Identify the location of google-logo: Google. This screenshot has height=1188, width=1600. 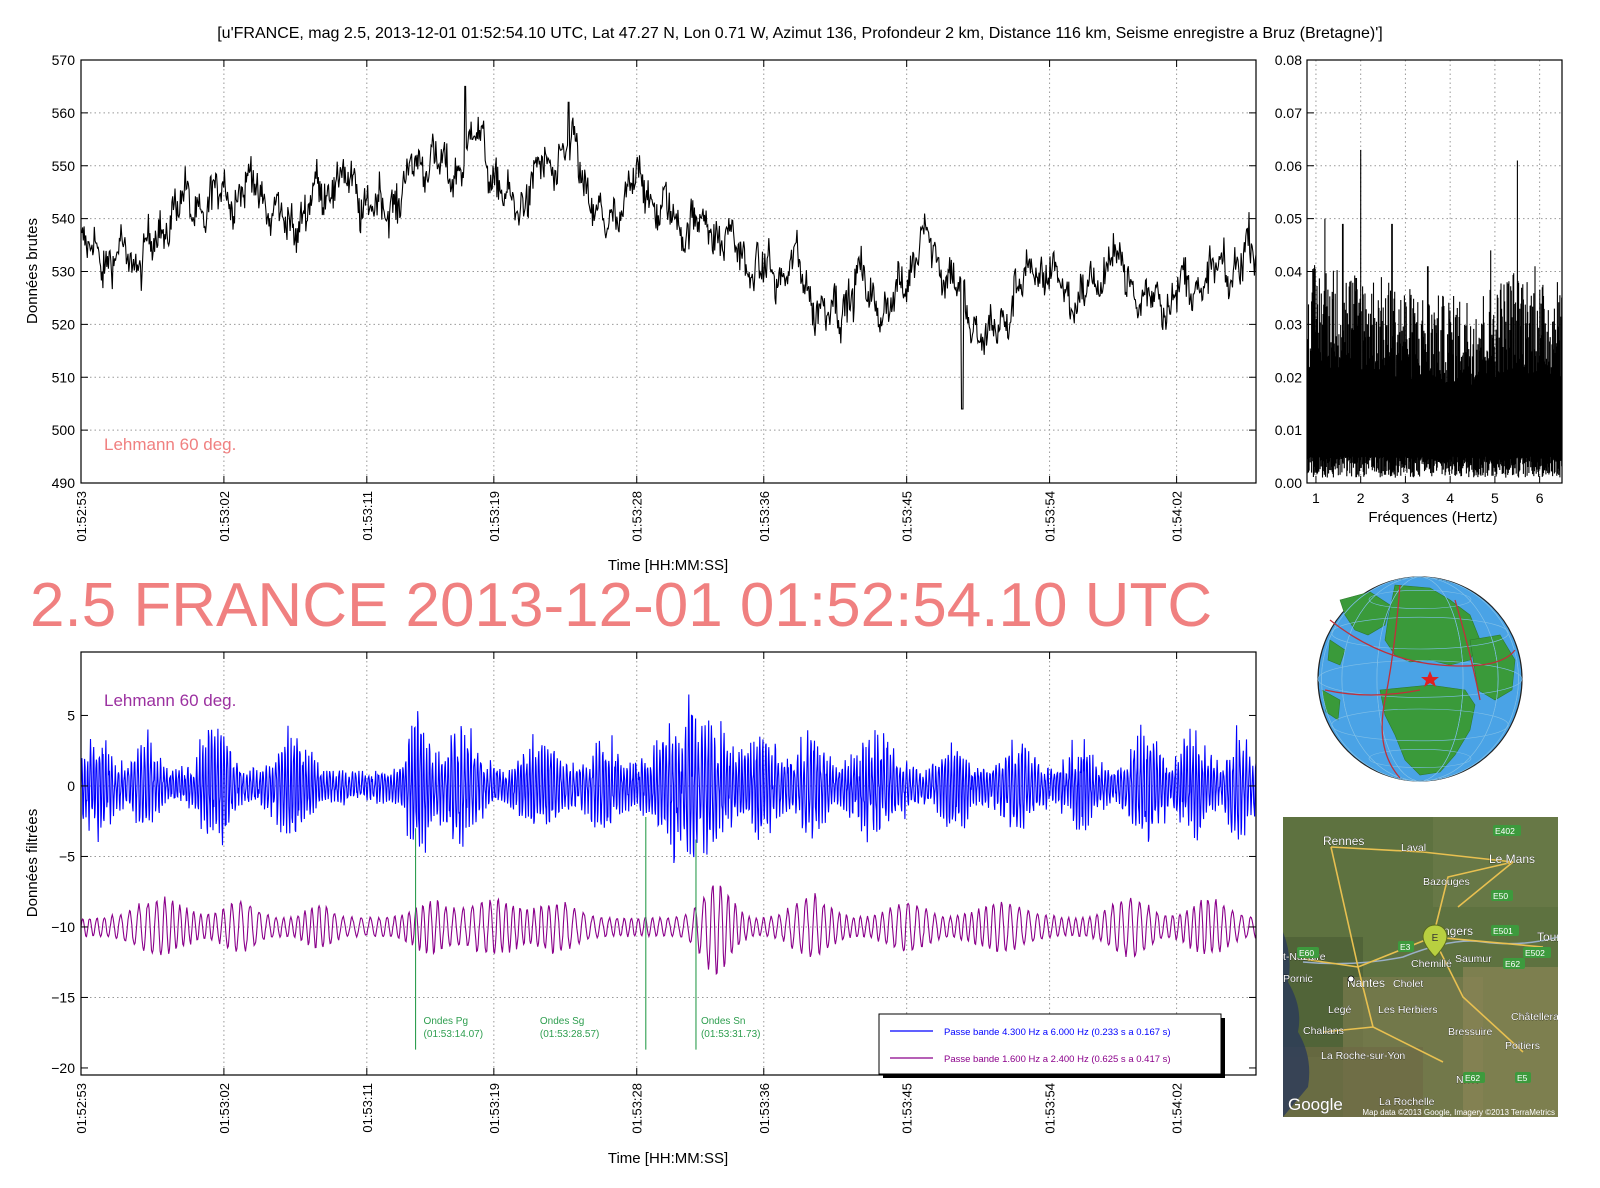
(1315, 1104).